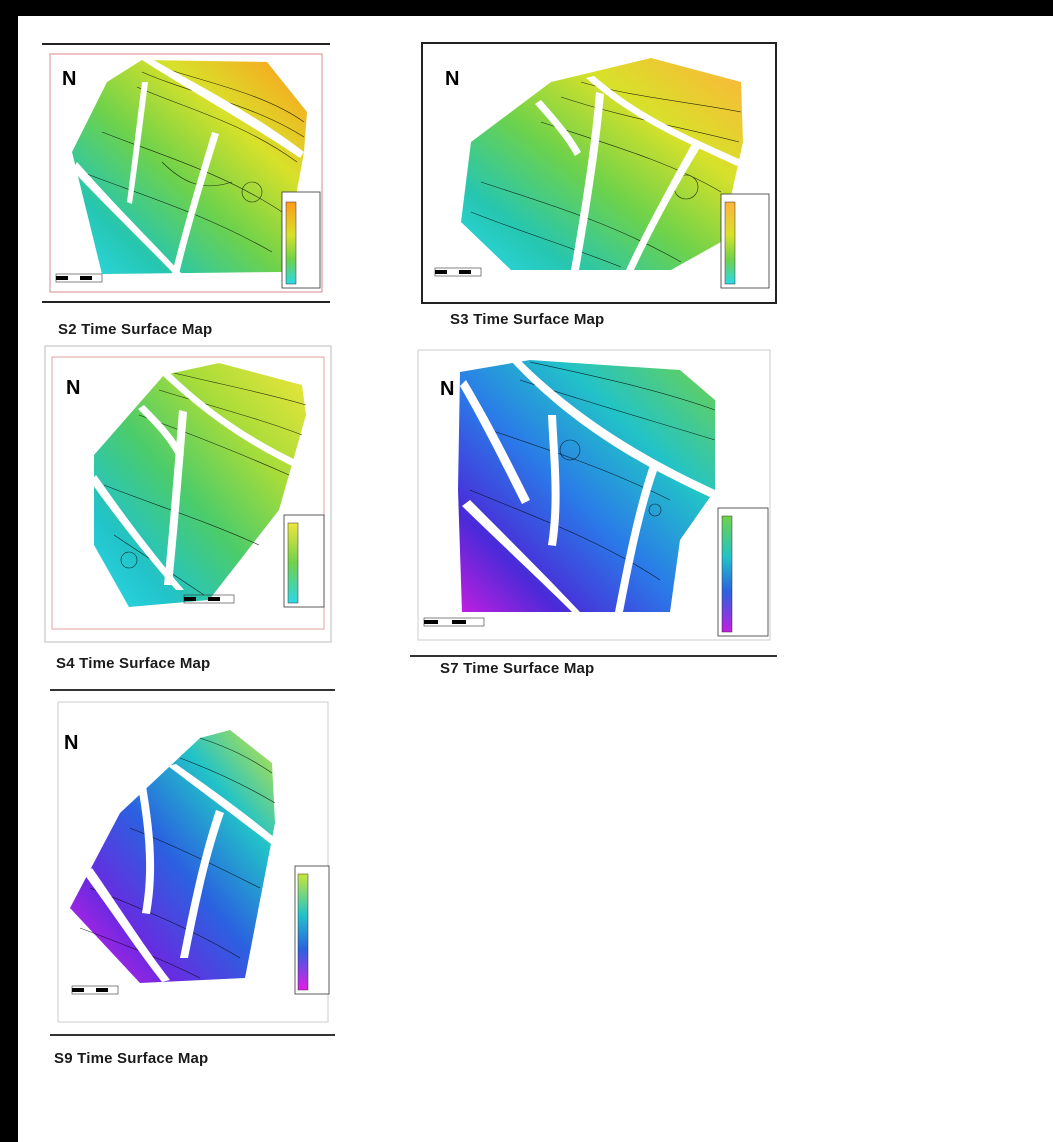 Image resolution: width=1053 pixels, height=1142 pixels. What do you see at coordinates (527, 319) in the screenshot?
I see `s3-caption: S3 Time Surface Map` at bounding box center [527, 319].